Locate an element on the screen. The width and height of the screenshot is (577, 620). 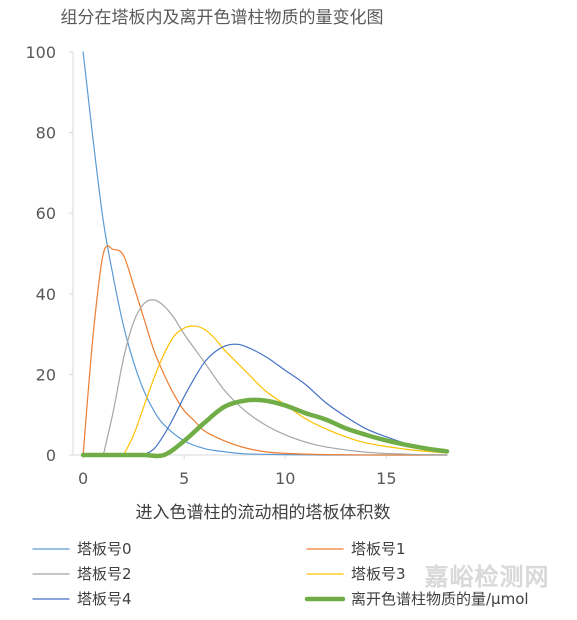
legend-item-5: 塔板号4 is located at coordinates (82, 599).